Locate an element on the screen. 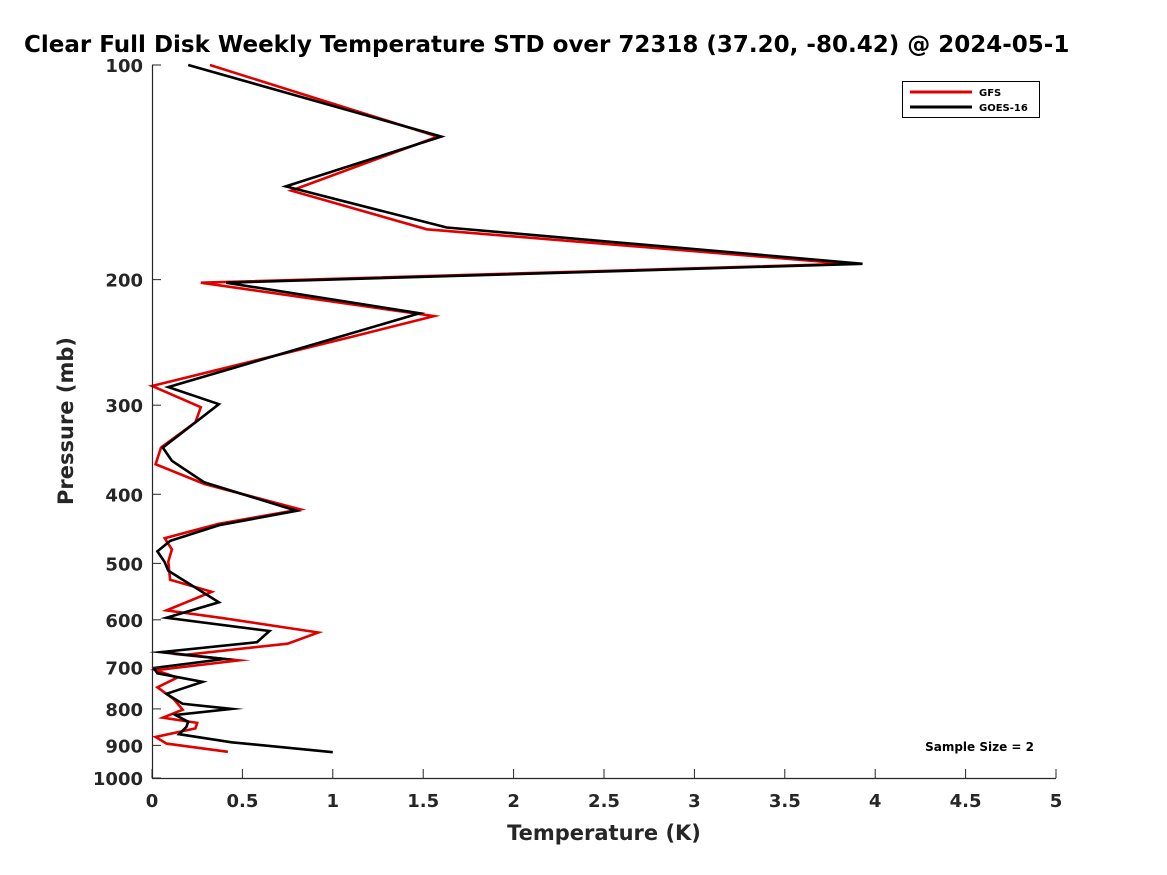 This screenshot has width=1167, height=875. x-tick-label: 1.5 is located at coordinates (423, 801).